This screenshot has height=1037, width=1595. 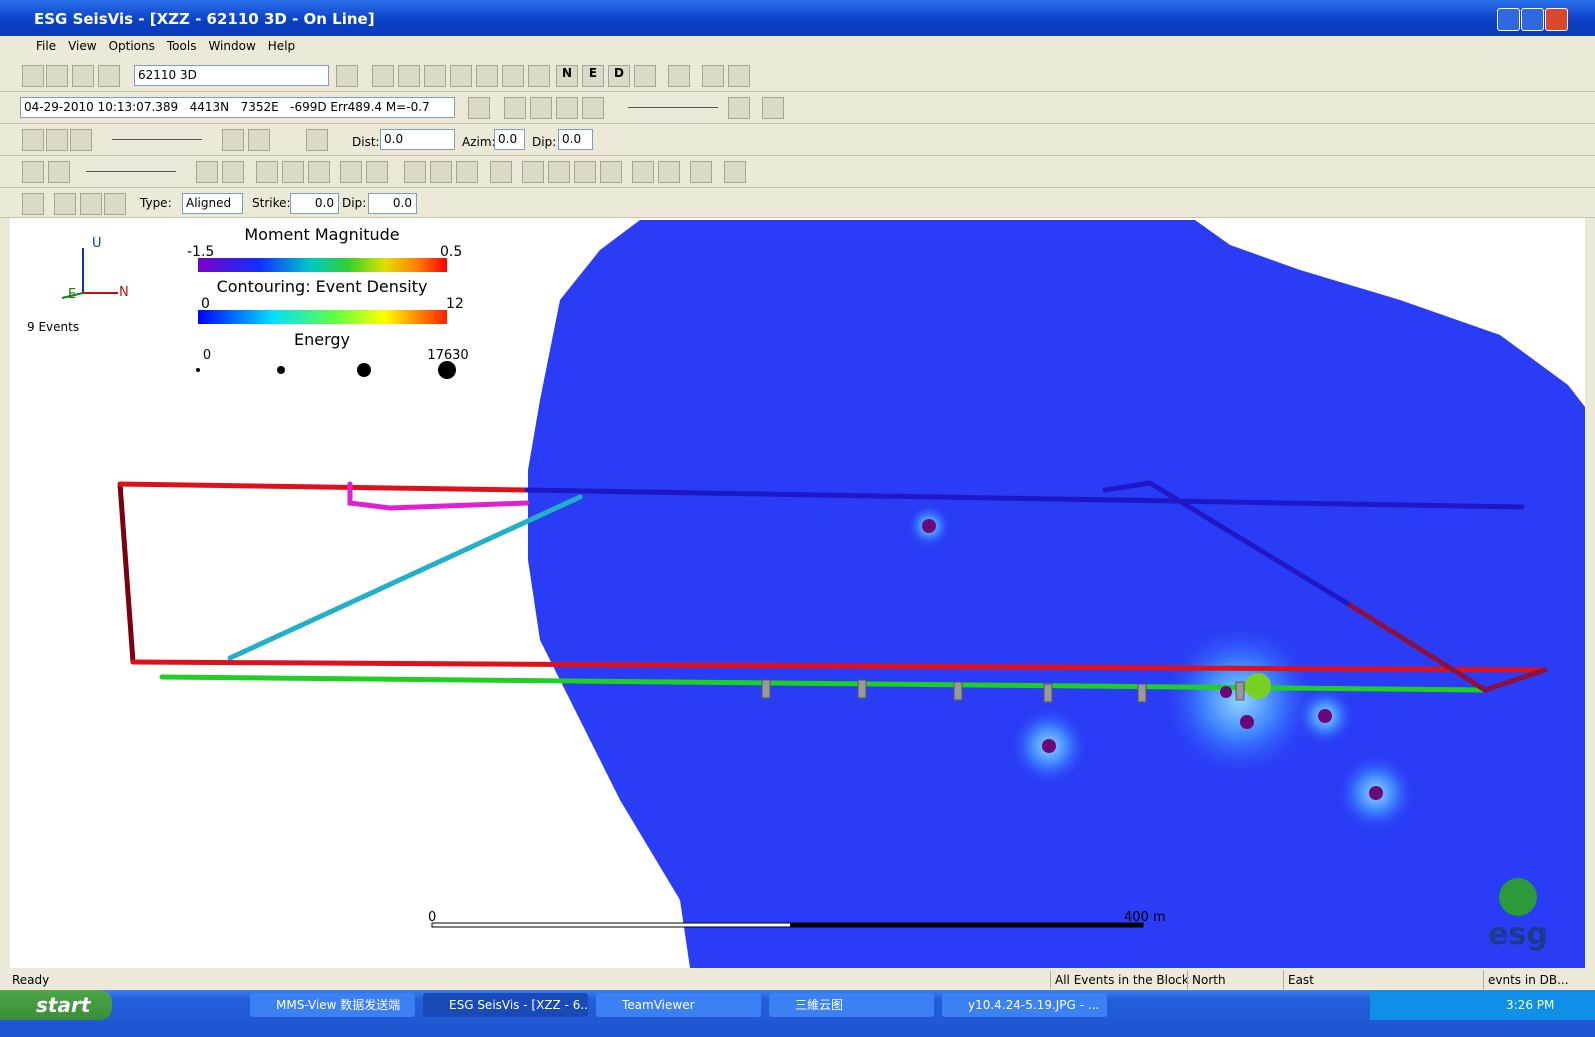 I want to click on menu-bar: File View Options Tools Window Help, so click(x=797, y=47).